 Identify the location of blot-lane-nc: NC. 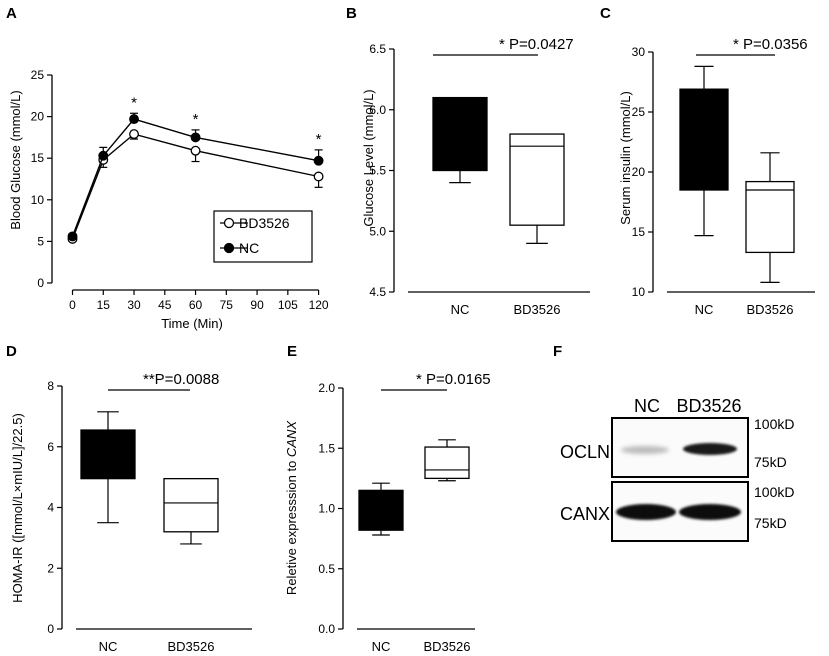
(647, 406).